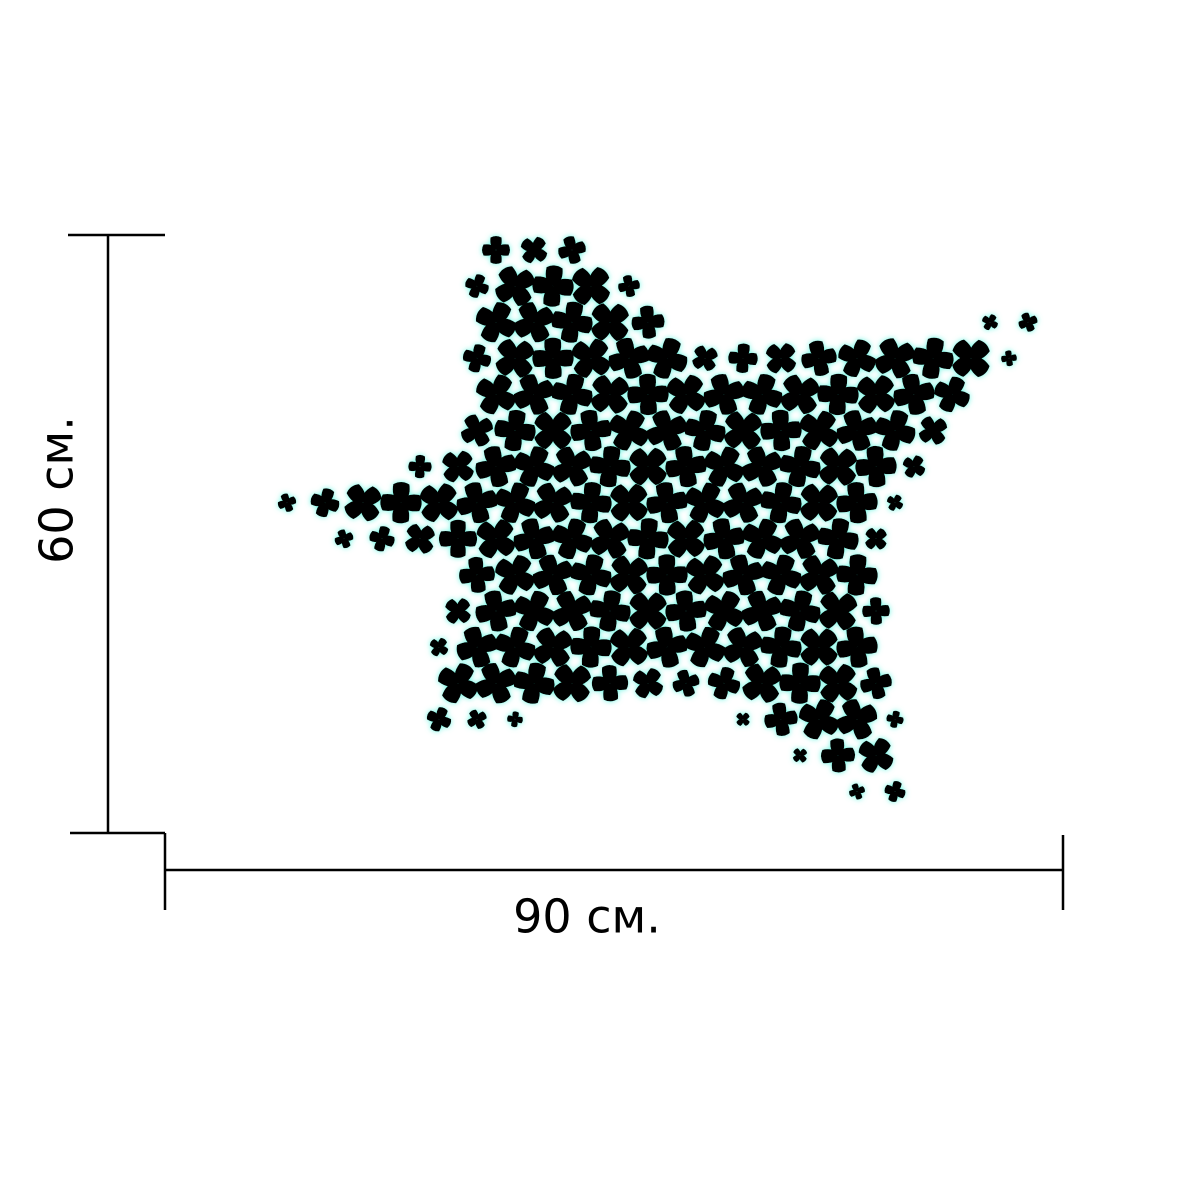 The height and width of the screenshot is (1200, 1200). Describe the element at coordinates (614, 888) in the screenshot. I see `width-dimension: 90 см.` at that location.